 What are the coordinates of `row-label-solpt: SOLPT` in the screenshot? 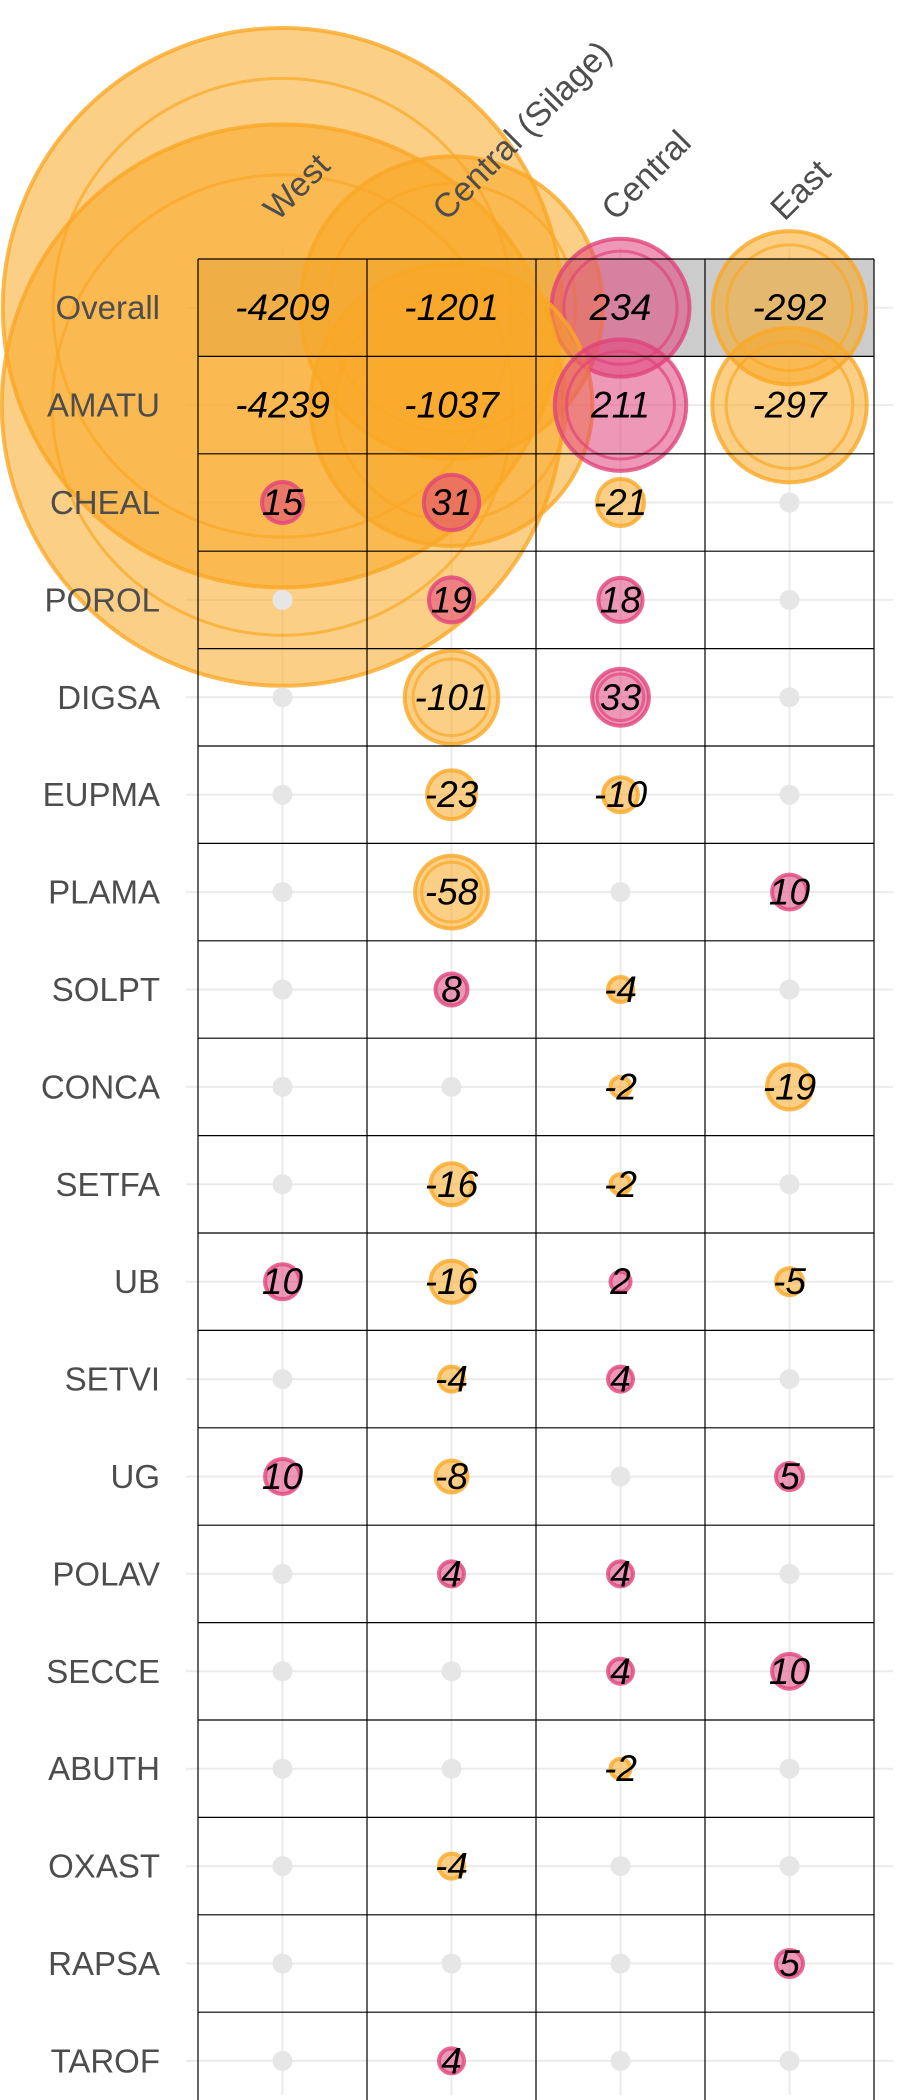 It's located at (106, 989).